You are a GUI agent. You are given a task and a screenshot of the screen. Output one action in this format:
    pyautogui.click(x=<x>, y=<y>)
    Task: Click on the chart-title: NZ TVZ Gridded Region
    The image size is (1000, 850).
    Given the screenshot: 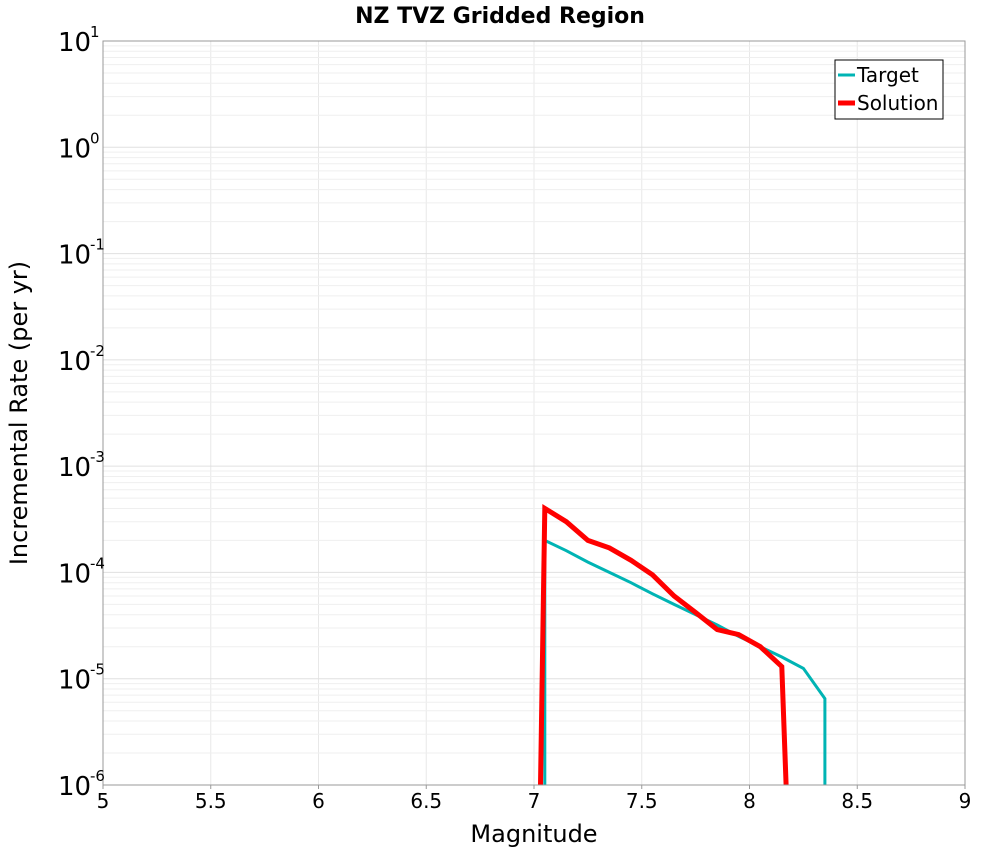 What is the action you would take?
    pyautogui.click(x=500, y=16)
    